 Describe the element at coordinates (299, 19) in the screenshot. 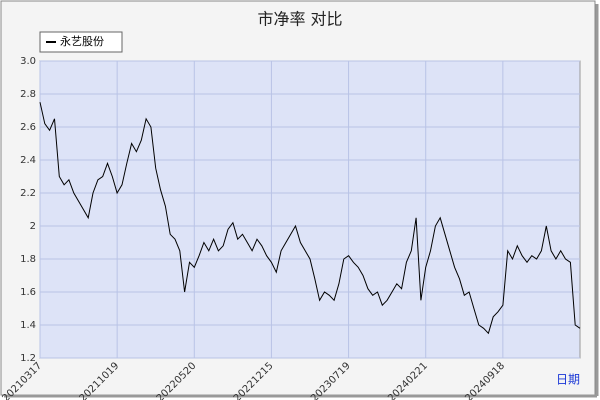

I see `chart-title: 市净率 对比` at that location.